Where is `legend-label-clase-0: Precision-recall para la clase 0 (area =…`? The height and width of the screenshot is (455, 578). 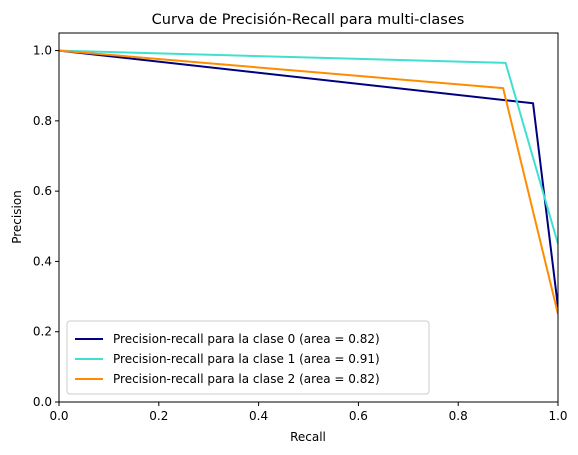 legend-label-clase-0: Precision-recall para la clase 0 (area =… is located at coordinates (246, 339).